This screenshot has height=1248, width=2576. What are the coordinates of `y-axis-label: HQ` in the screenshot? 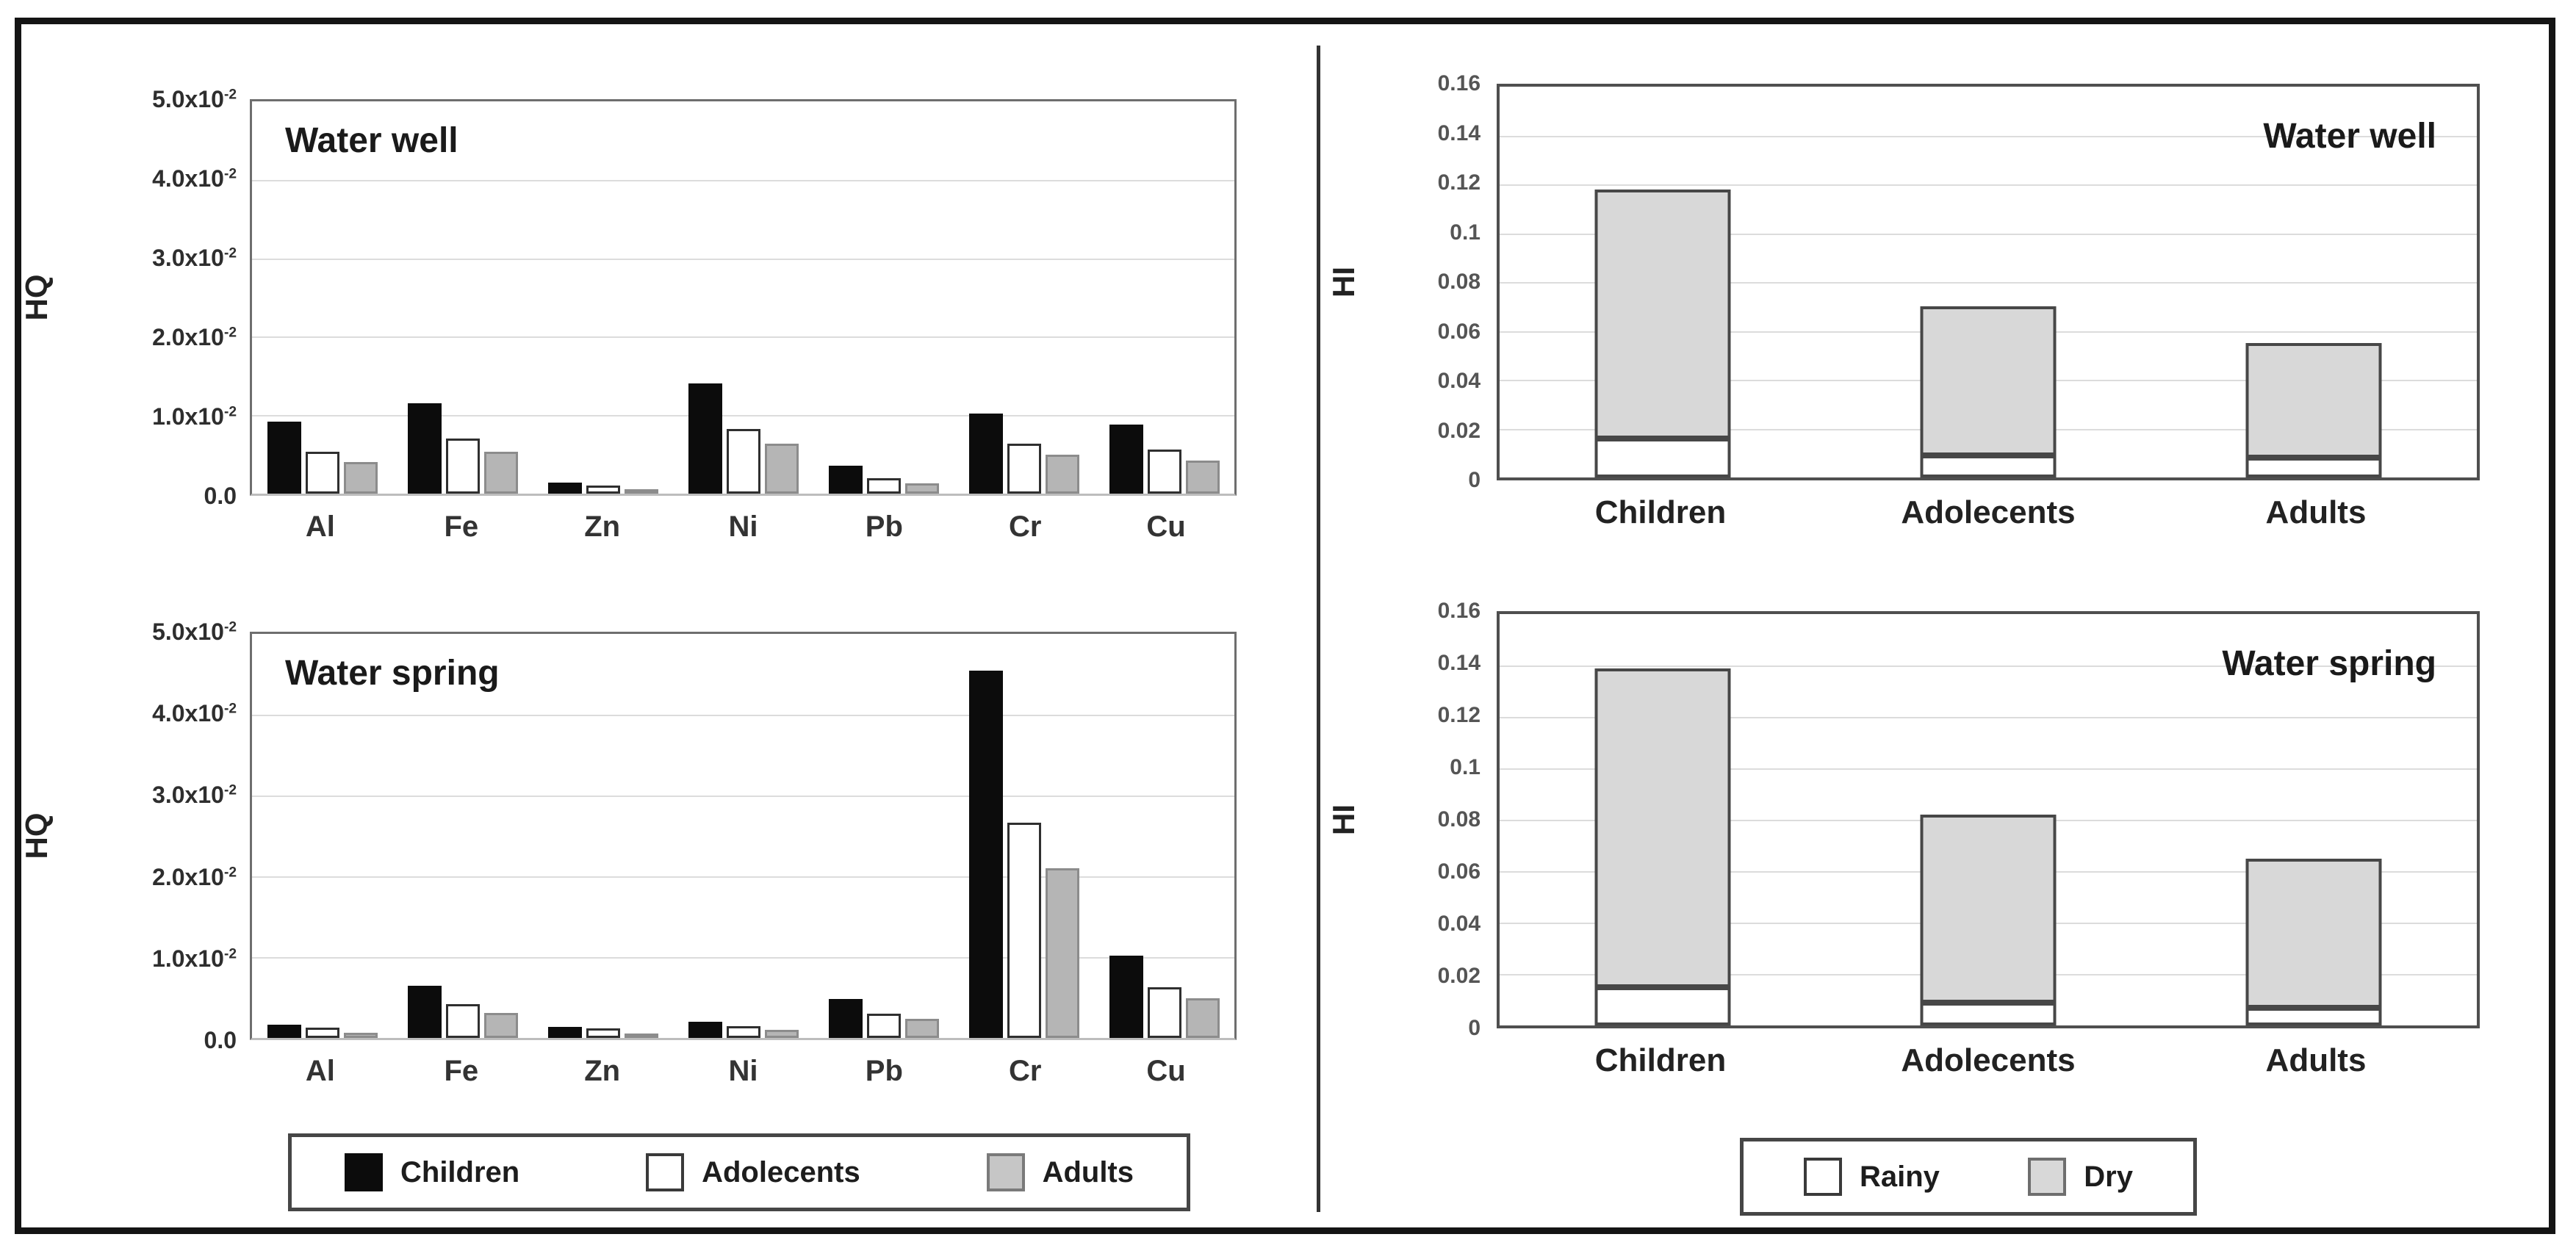 It's located at (36, 835).